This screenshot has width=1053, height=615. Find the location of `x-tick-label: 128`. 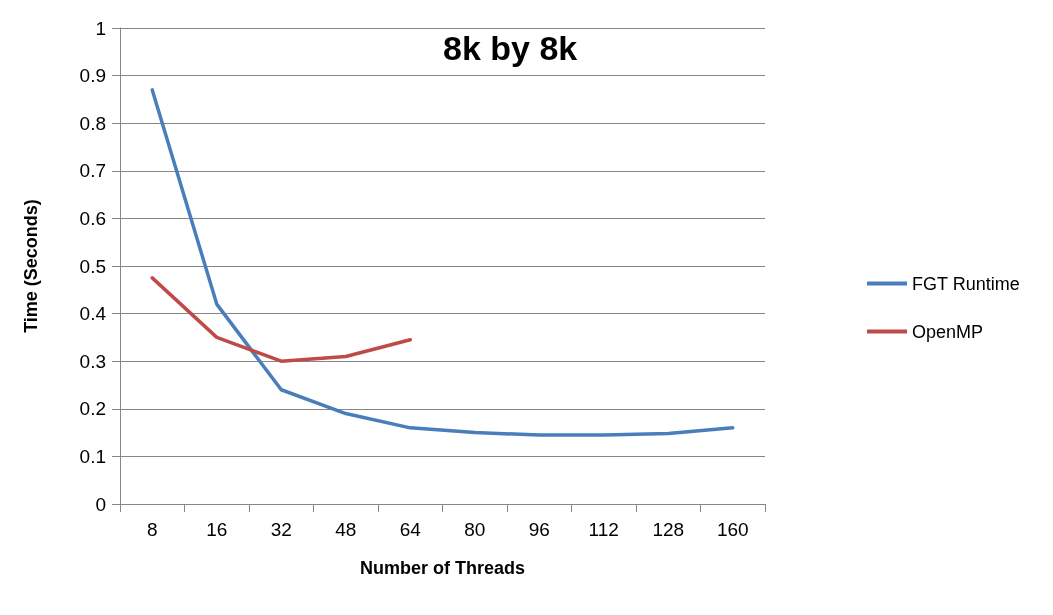

x-tick-label: 128 is located at coordinates (668, 529).